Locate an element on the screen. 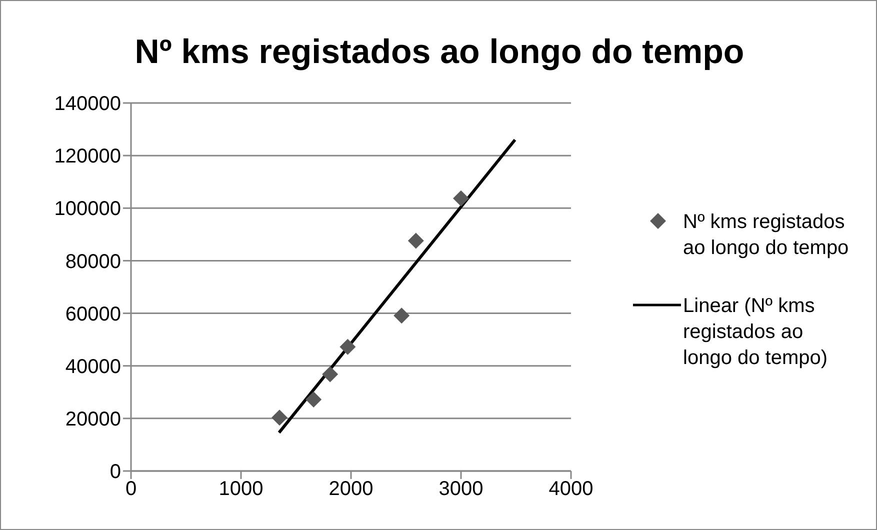 The width and height of the screenshot is (877, 530). chart-title: Nº kms registados ao longo do tempo is located at coordinates (440, 52).